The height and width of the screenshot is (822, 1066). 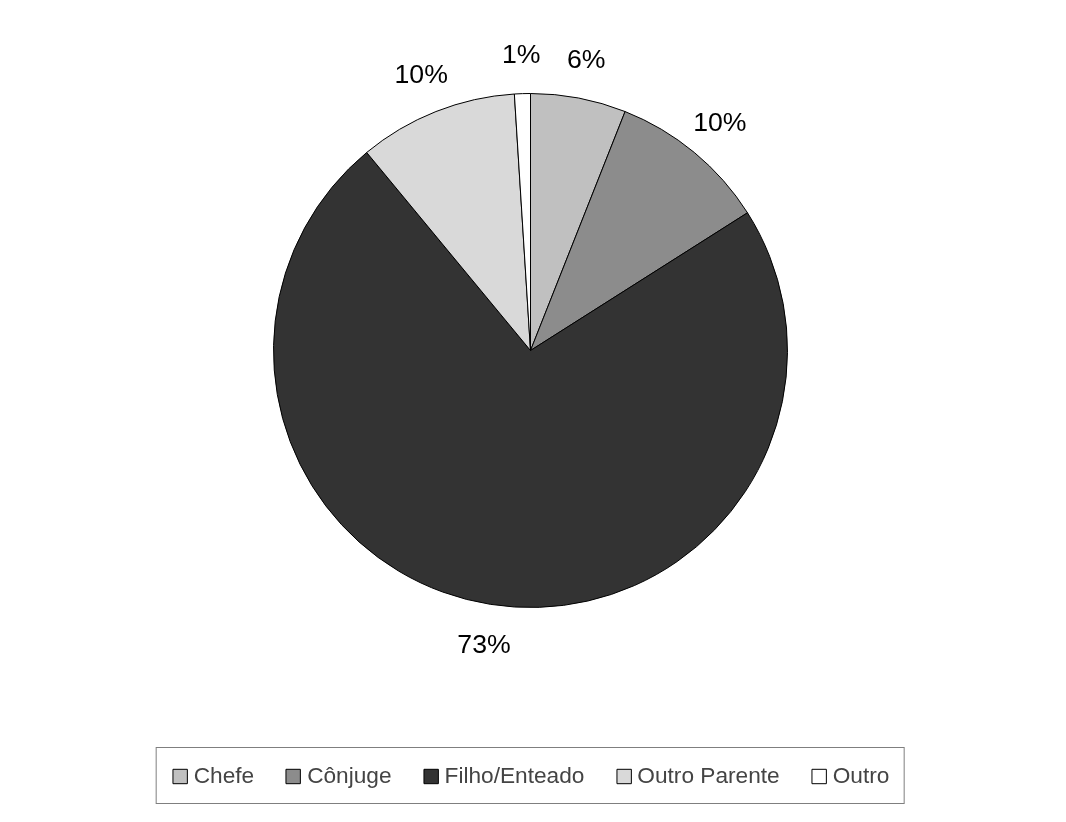 I want to click on legend-label: Outro, so click(x=861, y=775).